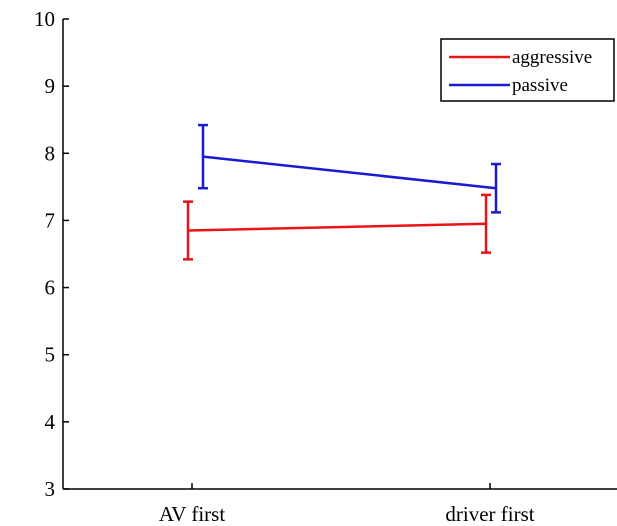 The height and width of the screenshot is (526, 617). I want to click on legend: aggressive passive, so click(527, 70).